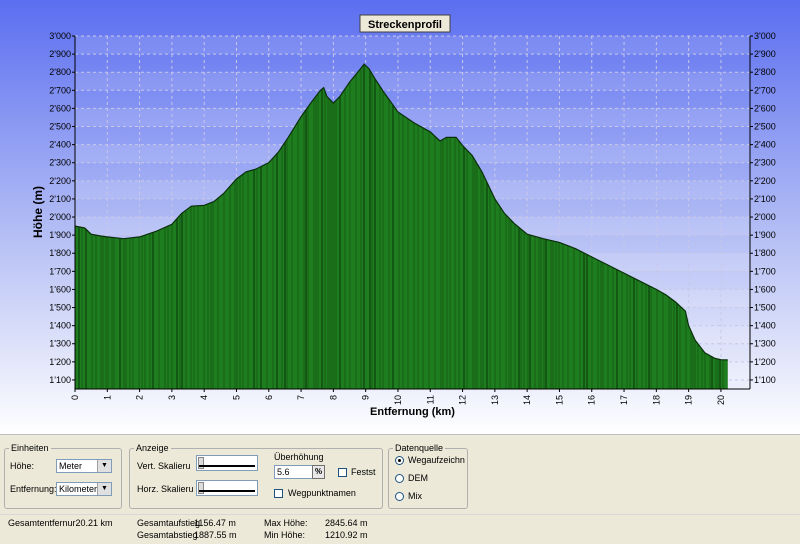  What do you see at coordinates (399, 496) in the screenshot?
I see `radio-mix` at bounding box center [399, 496].